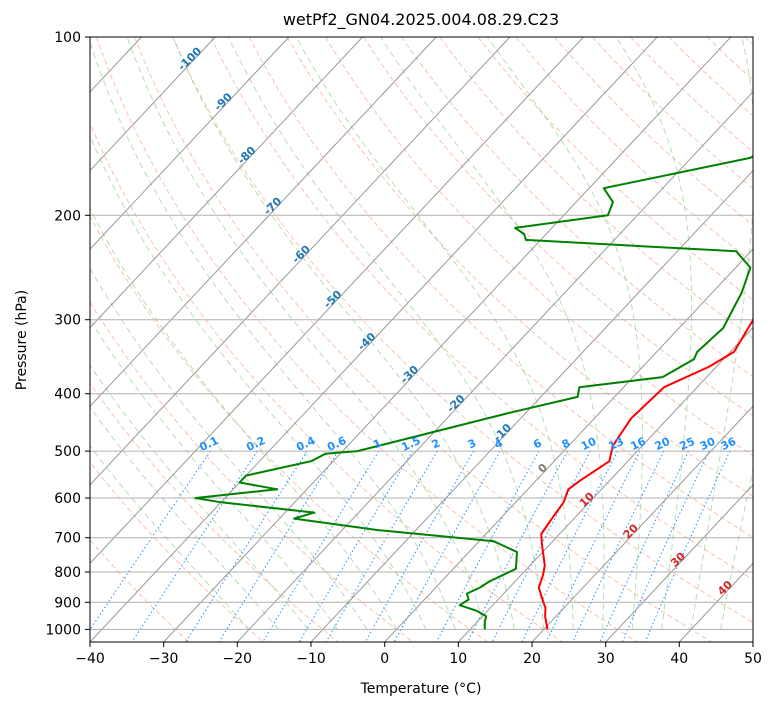 Image resolution: width=775 pixels, height=708 pixels. I want to click on x-tick-label: −30, so click(164, 659).